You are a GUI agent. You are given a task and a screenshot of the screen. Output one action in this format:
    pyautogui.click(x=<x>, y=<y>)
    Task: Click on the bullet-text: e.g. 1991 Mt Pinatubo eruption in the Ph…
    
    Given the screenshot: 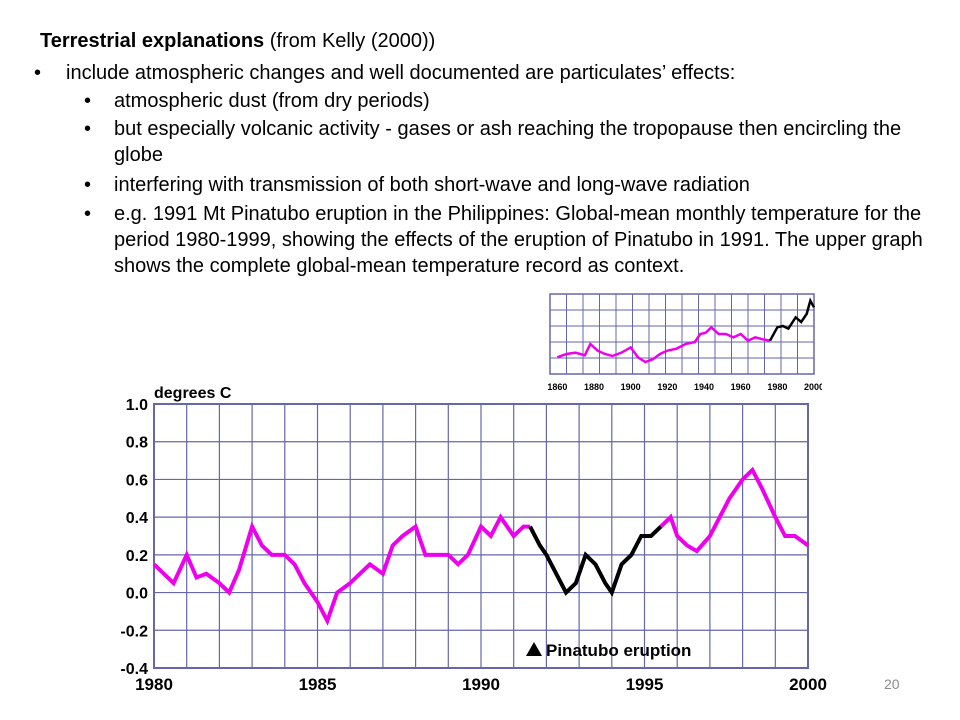 What is the action you would take?
    pyautogui.click(x=518, y=240)
    